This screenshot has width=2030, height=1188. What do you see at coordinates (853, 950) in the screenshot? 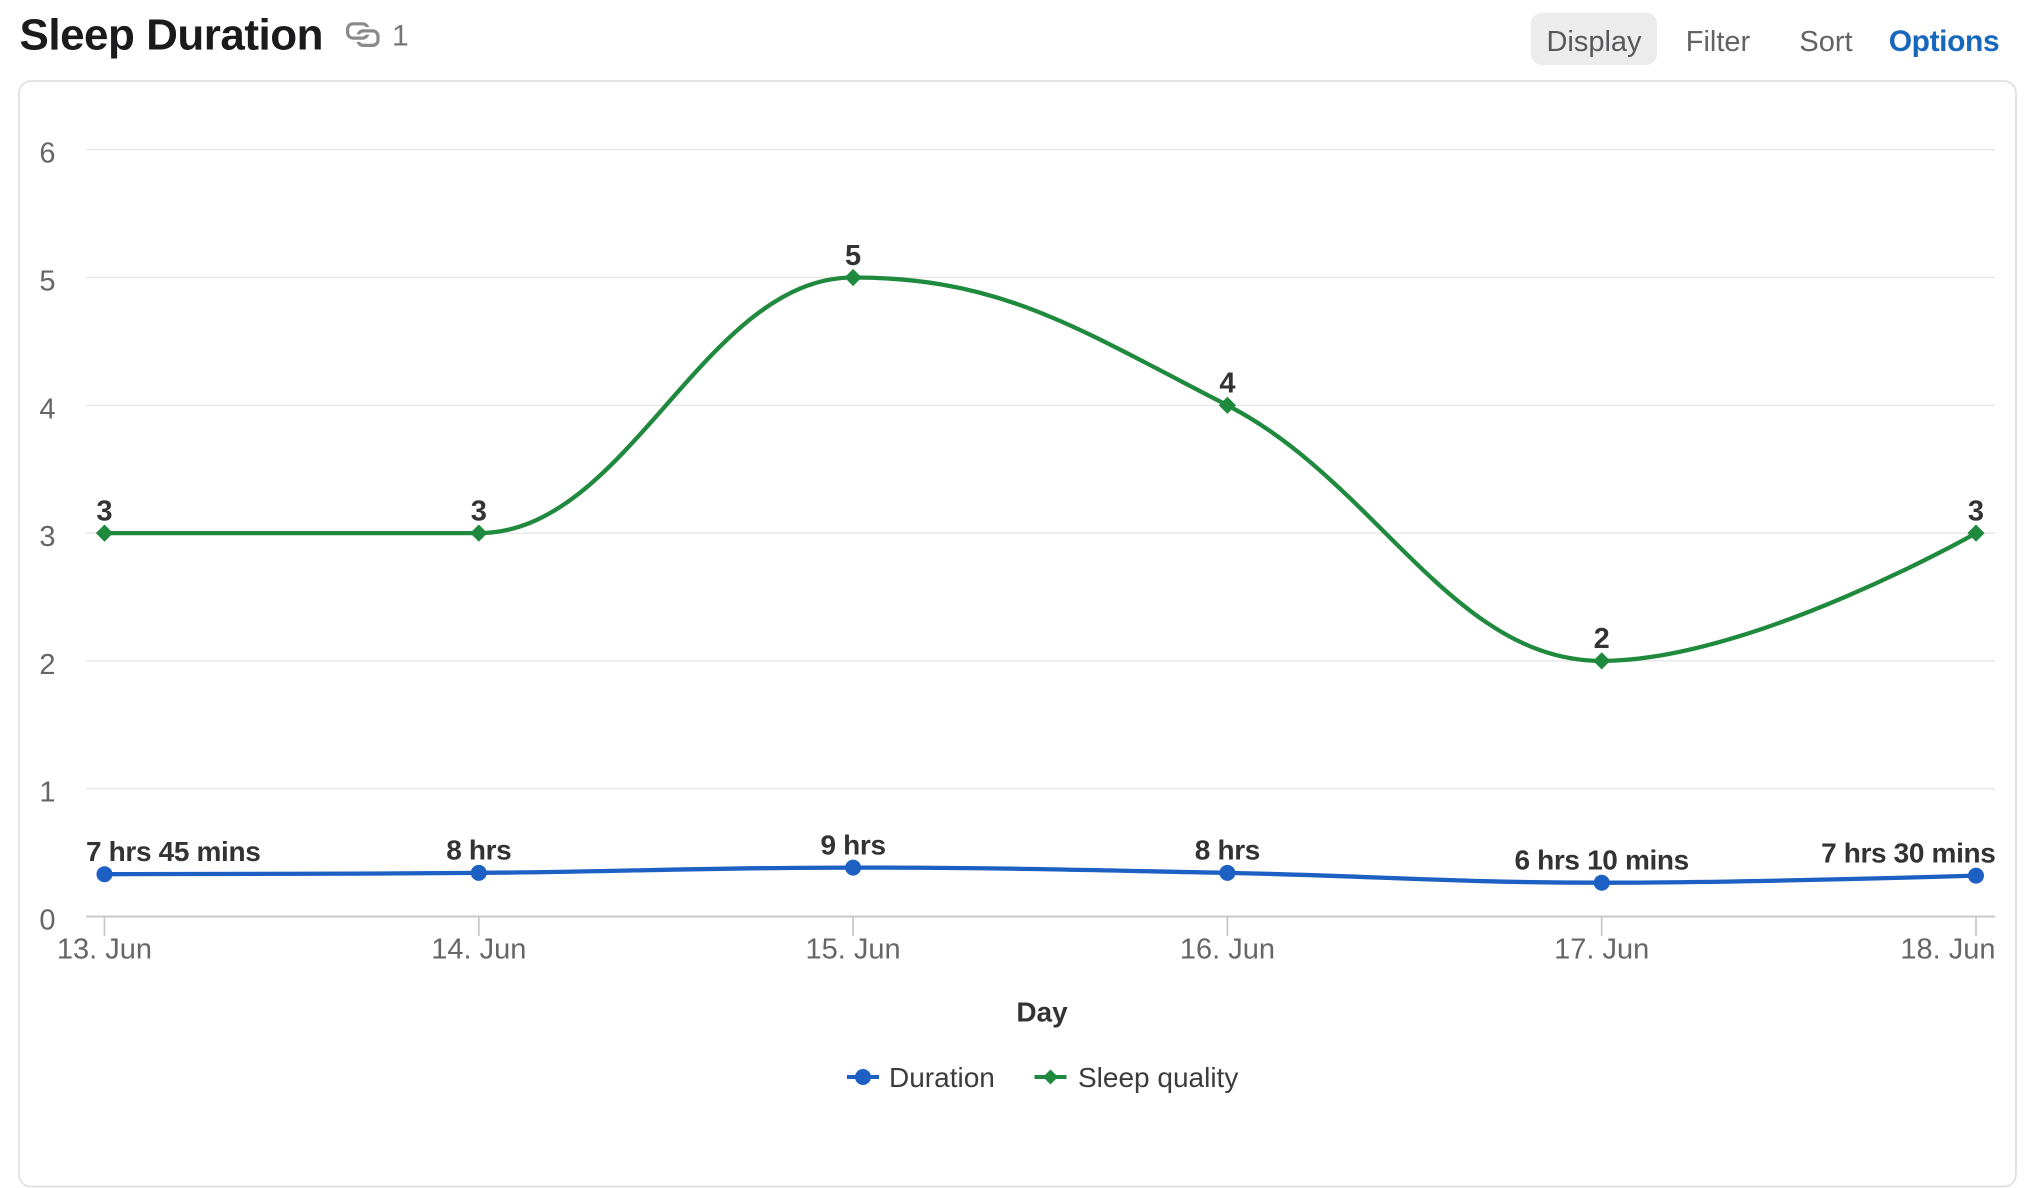
I see `svg-text: 15. Jun` at bounding box center [853, 950].